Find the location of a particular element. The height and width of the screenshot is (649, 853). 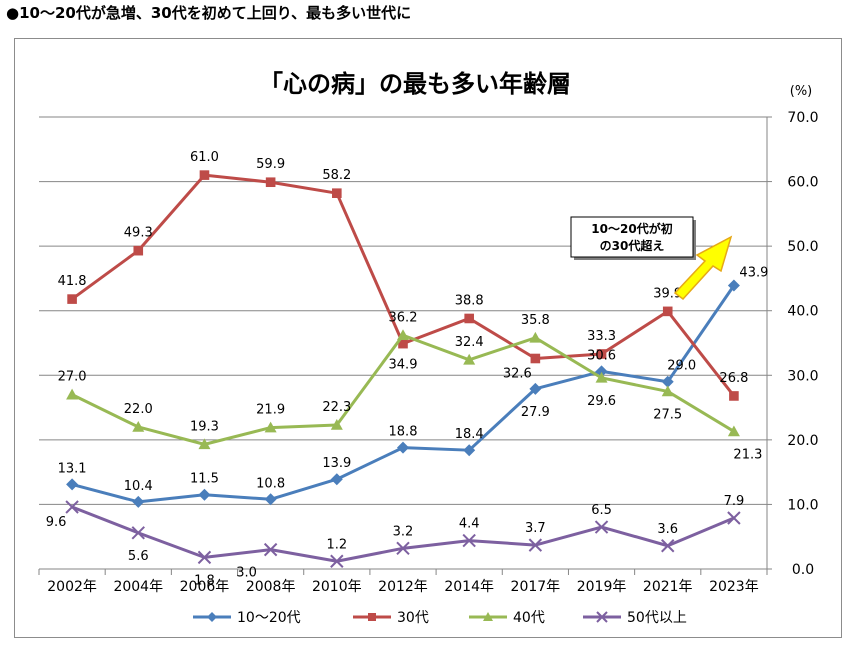

x-tick-label: 2006年 is located at coordinates (205, 587).